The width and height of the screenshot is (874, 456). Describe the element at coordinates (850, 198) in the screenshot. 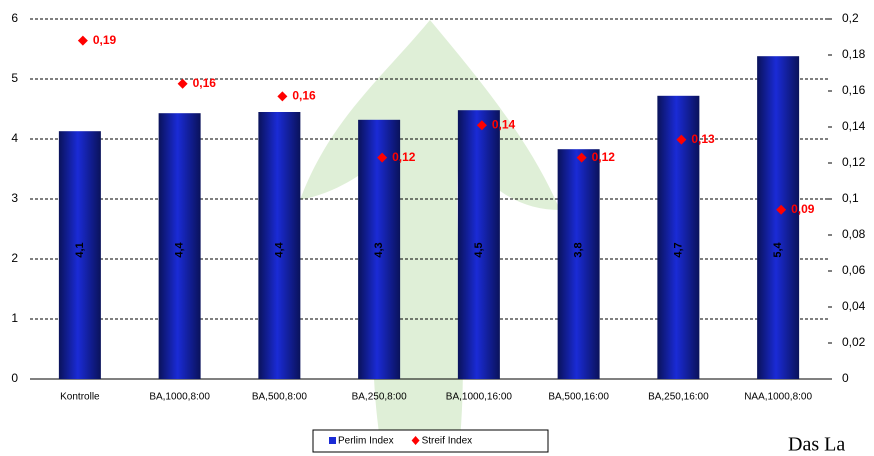

I see `y2-tick-label: 0,1` at that location.